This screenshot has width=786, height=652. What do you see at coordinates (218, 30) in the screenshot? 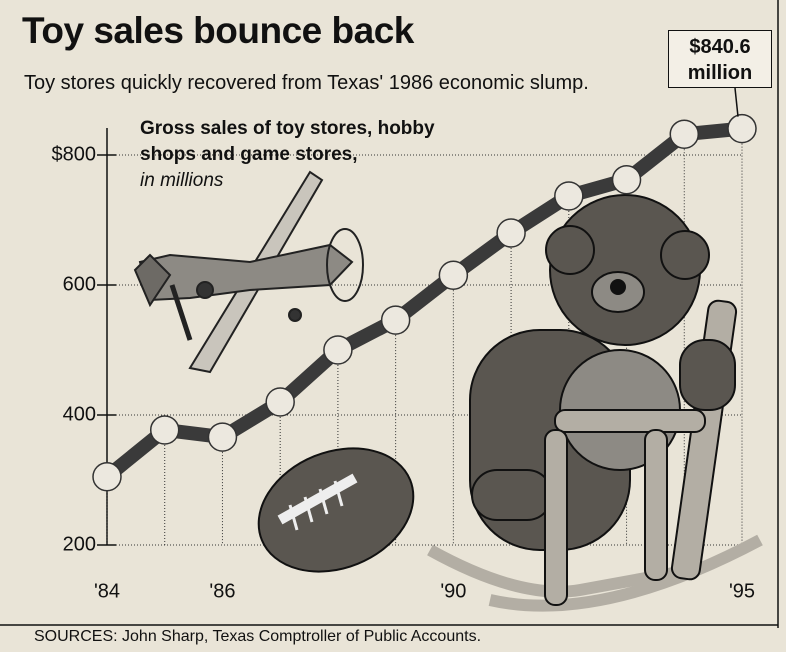
I see `chart-title: Toy sales bounce back` at bounding box center [218, 30].